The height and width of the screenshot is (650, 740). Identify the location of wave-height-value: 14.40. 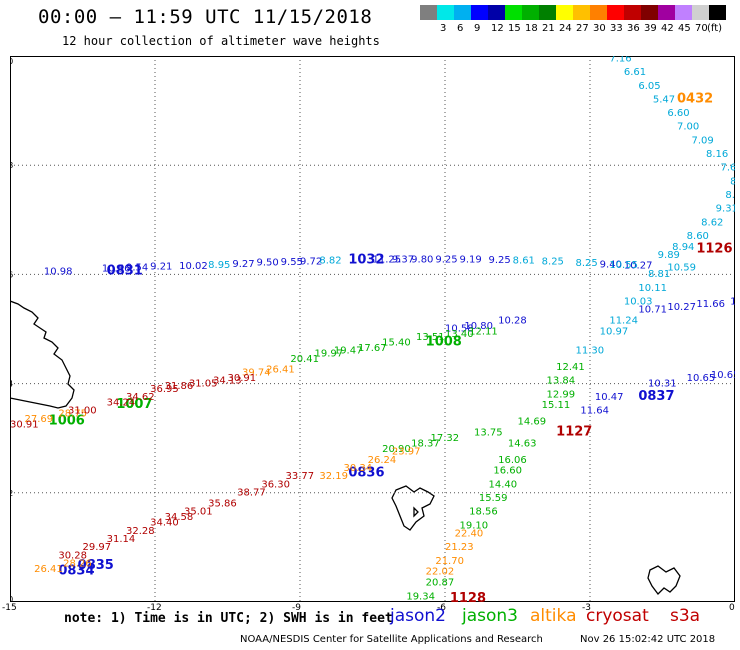
(503, 484).